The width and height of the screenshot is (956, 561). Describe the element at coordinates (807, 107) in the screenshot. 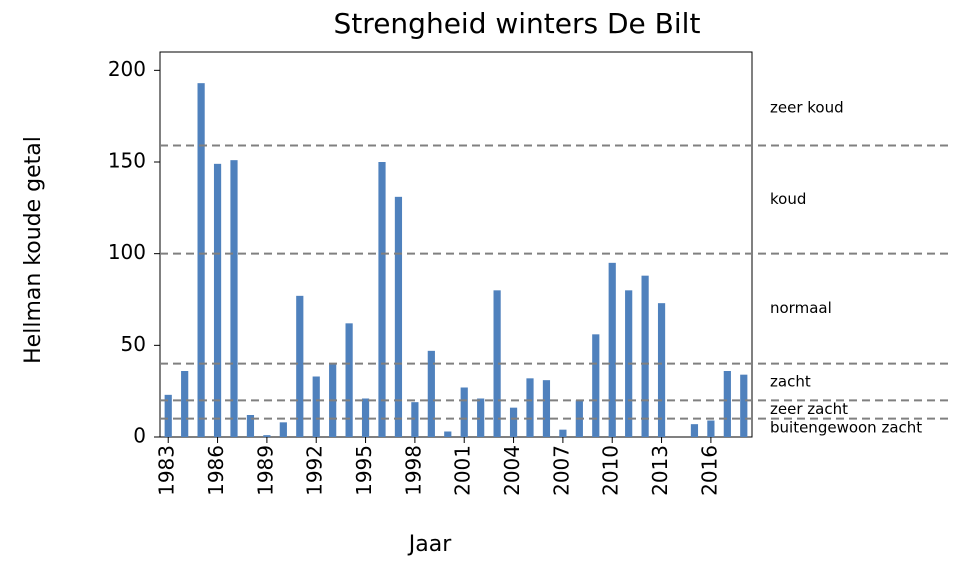

I see `zone-label: zeer koud` at that location.